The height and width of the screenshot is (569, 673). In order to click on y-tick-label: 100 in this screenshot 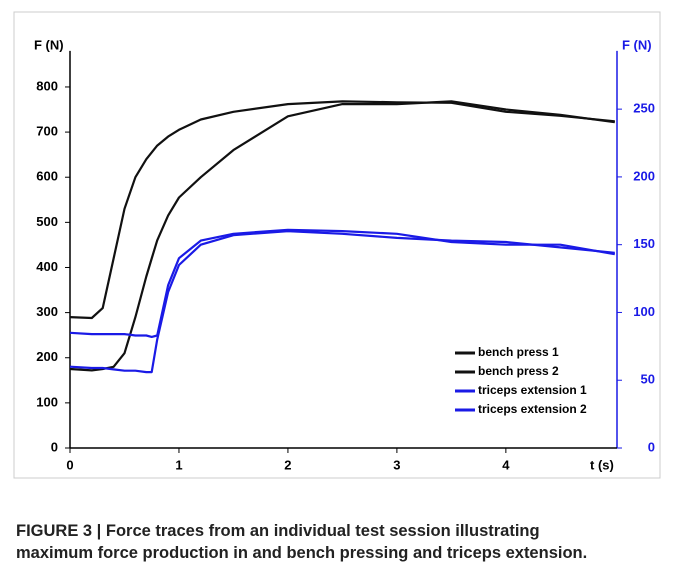, I will do `click(47, 401)`.